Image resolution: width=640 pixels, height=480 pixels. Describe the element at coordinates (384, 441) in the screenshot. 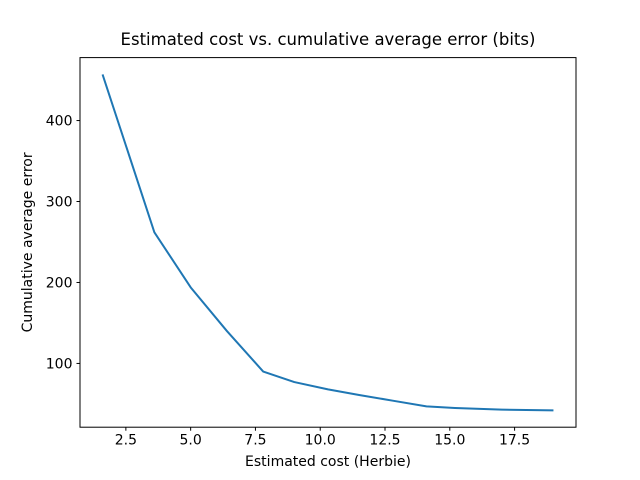

I see `x-tick-label: 12.5` at that location.